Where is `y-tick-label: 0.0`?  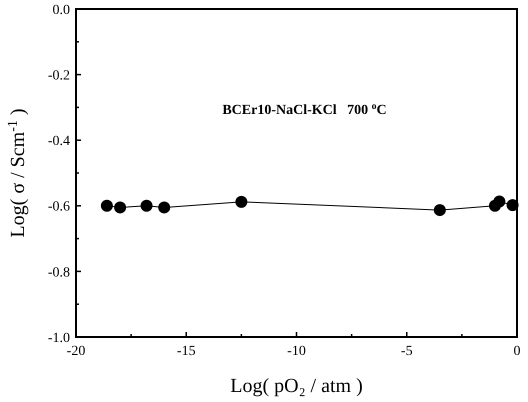
y-tick-label: 0.0 is located at coordinates (61, 10).